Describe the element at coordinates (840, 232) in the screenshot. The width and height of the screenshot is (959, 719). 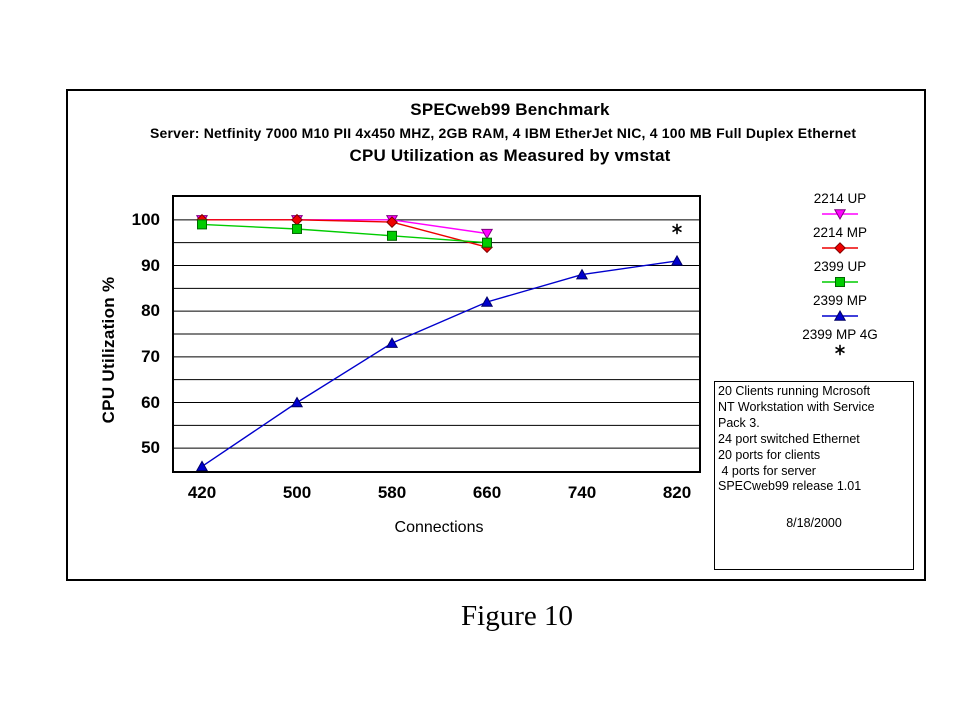
I see `legend-label: 2214 MP` at that location.